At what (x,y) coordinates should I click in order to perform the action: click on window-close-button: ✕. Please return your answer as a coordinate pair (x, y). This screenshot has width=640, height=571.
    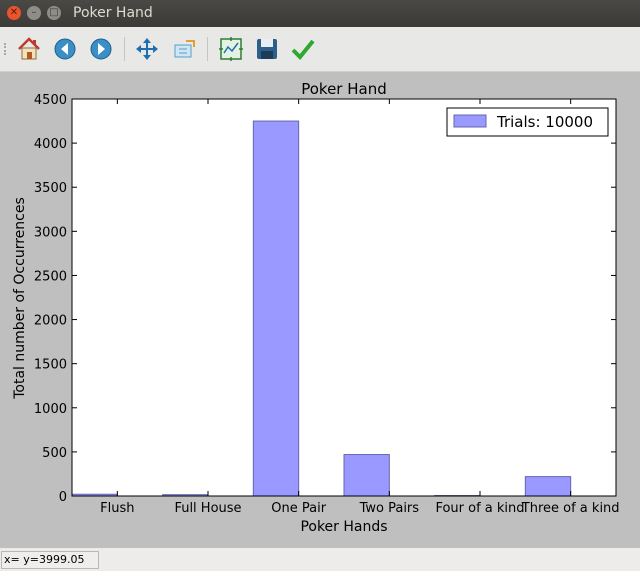
    Looking at the image, I should click on (14, 13).